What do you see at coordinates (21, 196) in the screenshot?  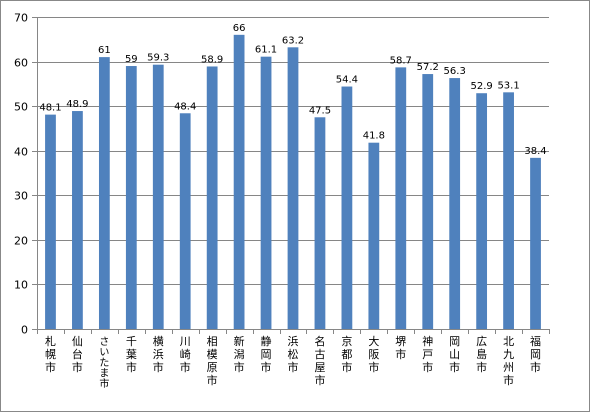 I see `y-tick-label: 30` at bounding box center [21, 196].